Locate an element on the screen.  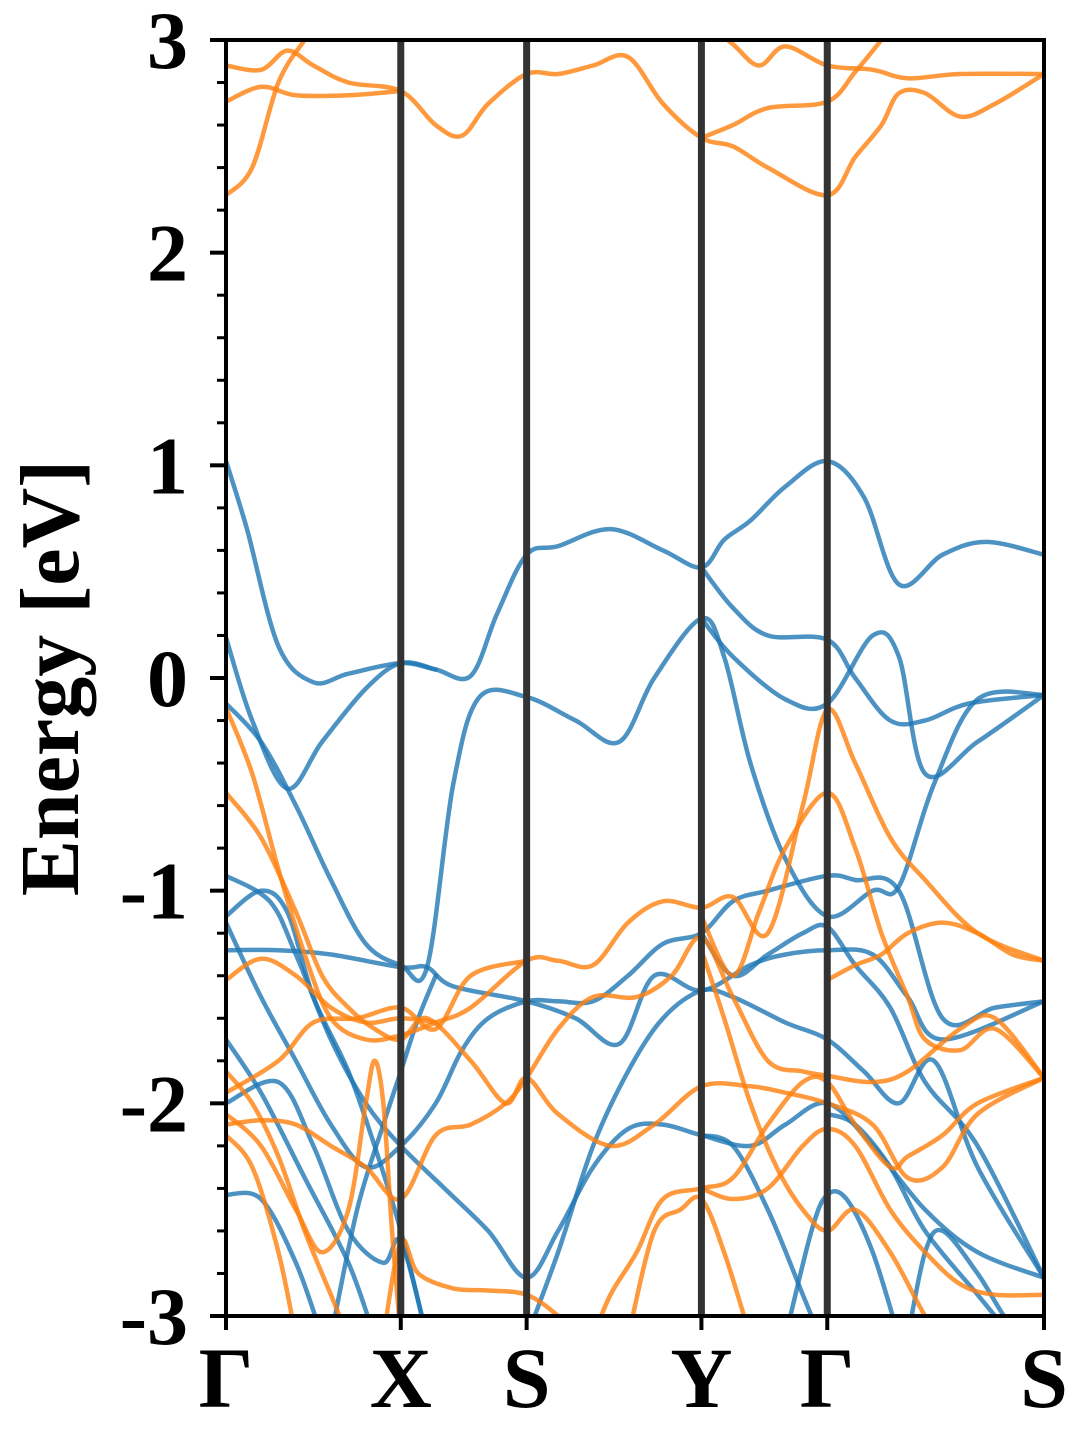
y-tick-label: -3 is located at coordinates (154, 1316).